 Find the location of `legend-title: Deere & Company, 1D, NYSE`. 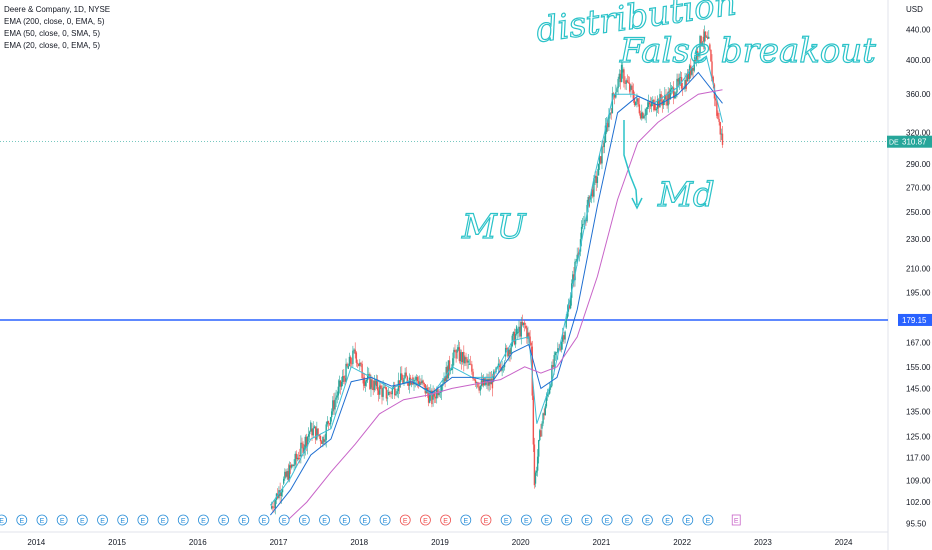

legend-title: Deere & Company, 1D, NYSE is located at coordinates (57, 9).